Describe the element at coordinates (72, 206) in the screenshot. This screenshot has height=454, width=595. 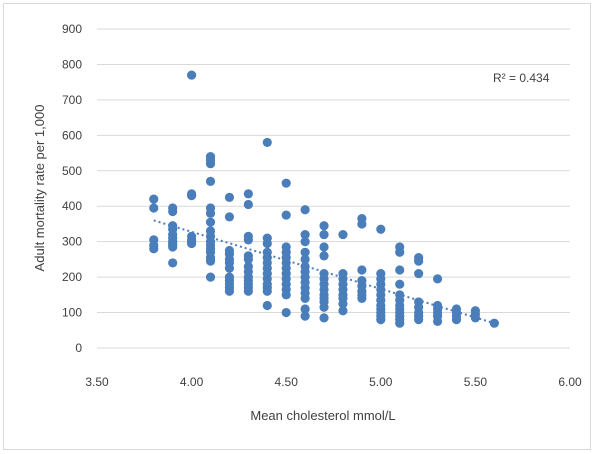
I see `y-tick-label: 400` at that location.